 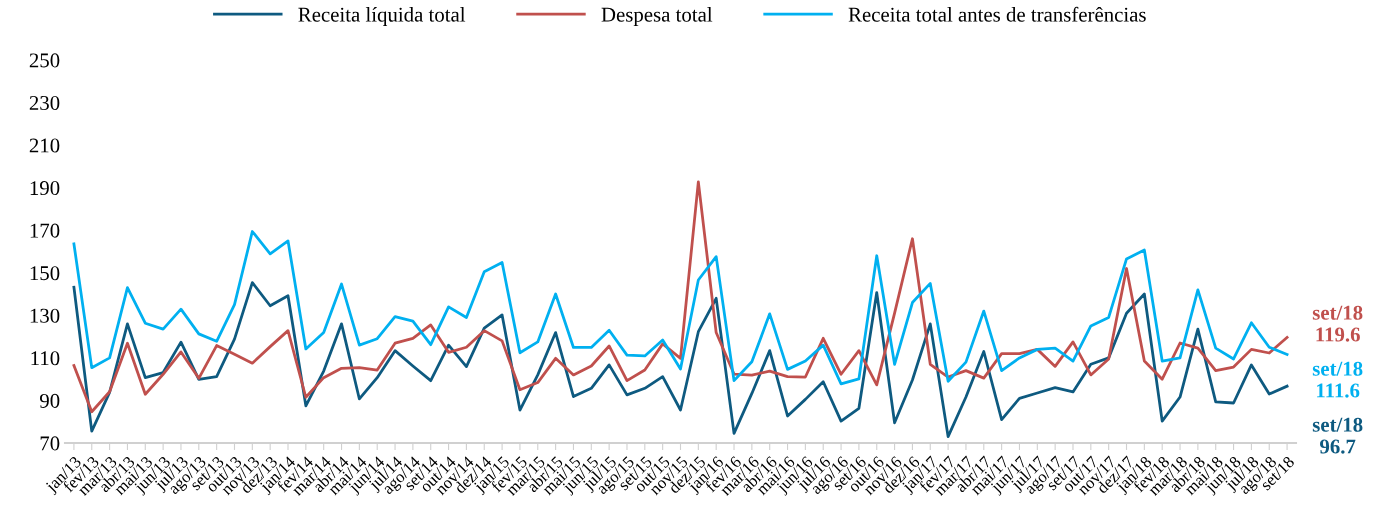 What do you see at coordinates (49, 400) in the screenshot?
I see `y-tick-label: 90` at bounding box center [49, 400].